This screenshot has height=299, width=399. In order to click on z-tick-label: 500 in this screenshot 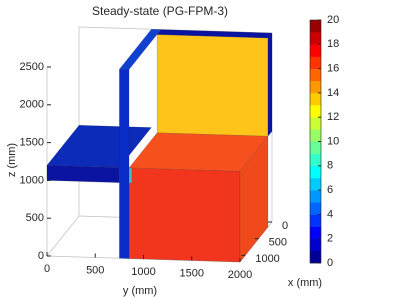, I will do `click(35, 218)`.